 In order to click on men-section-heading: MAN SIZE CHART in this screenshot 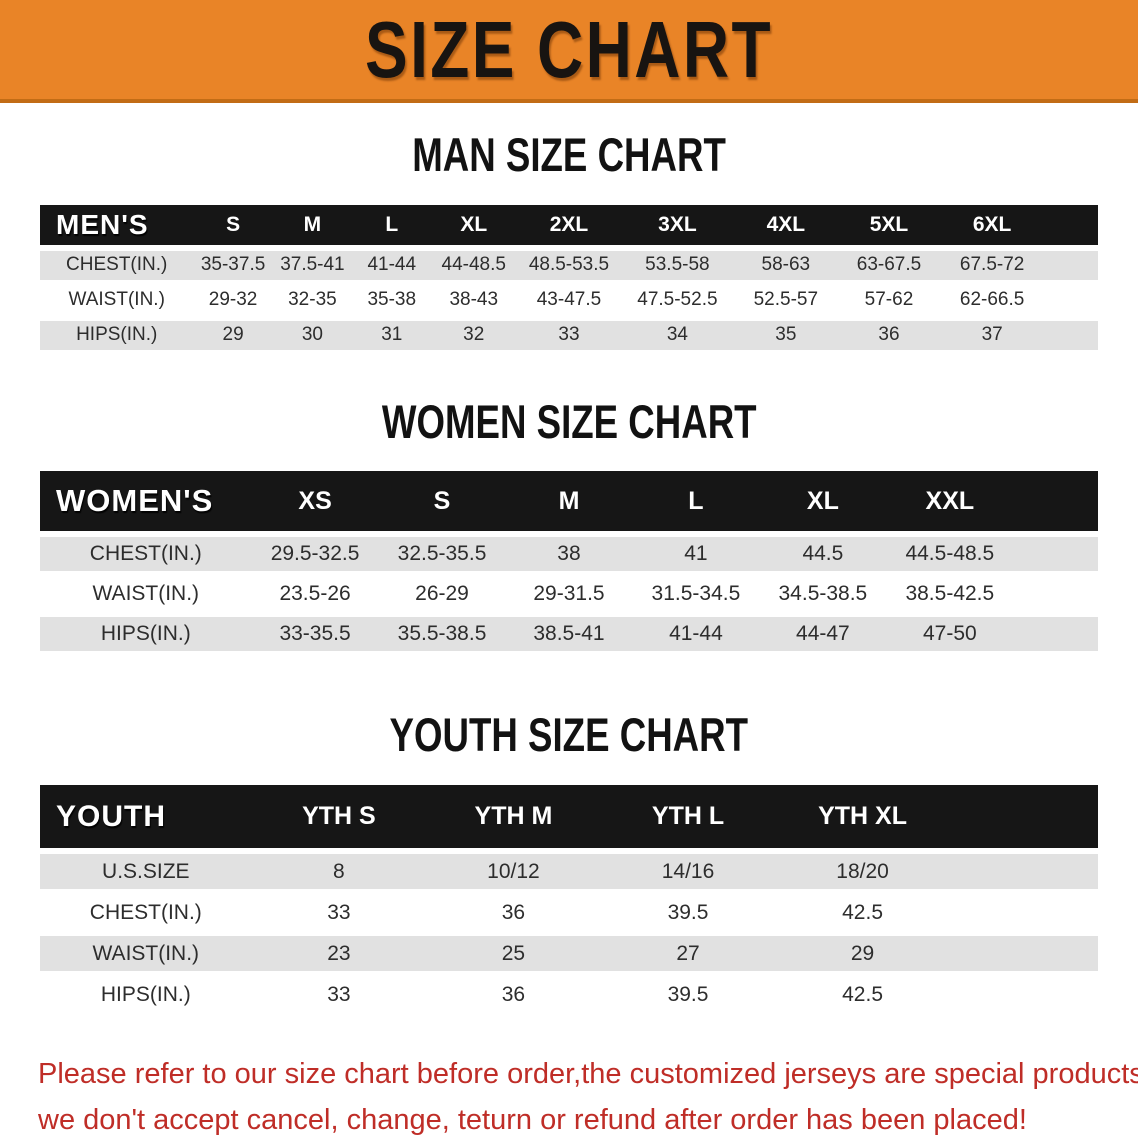, I will do `click(569, 155)`.